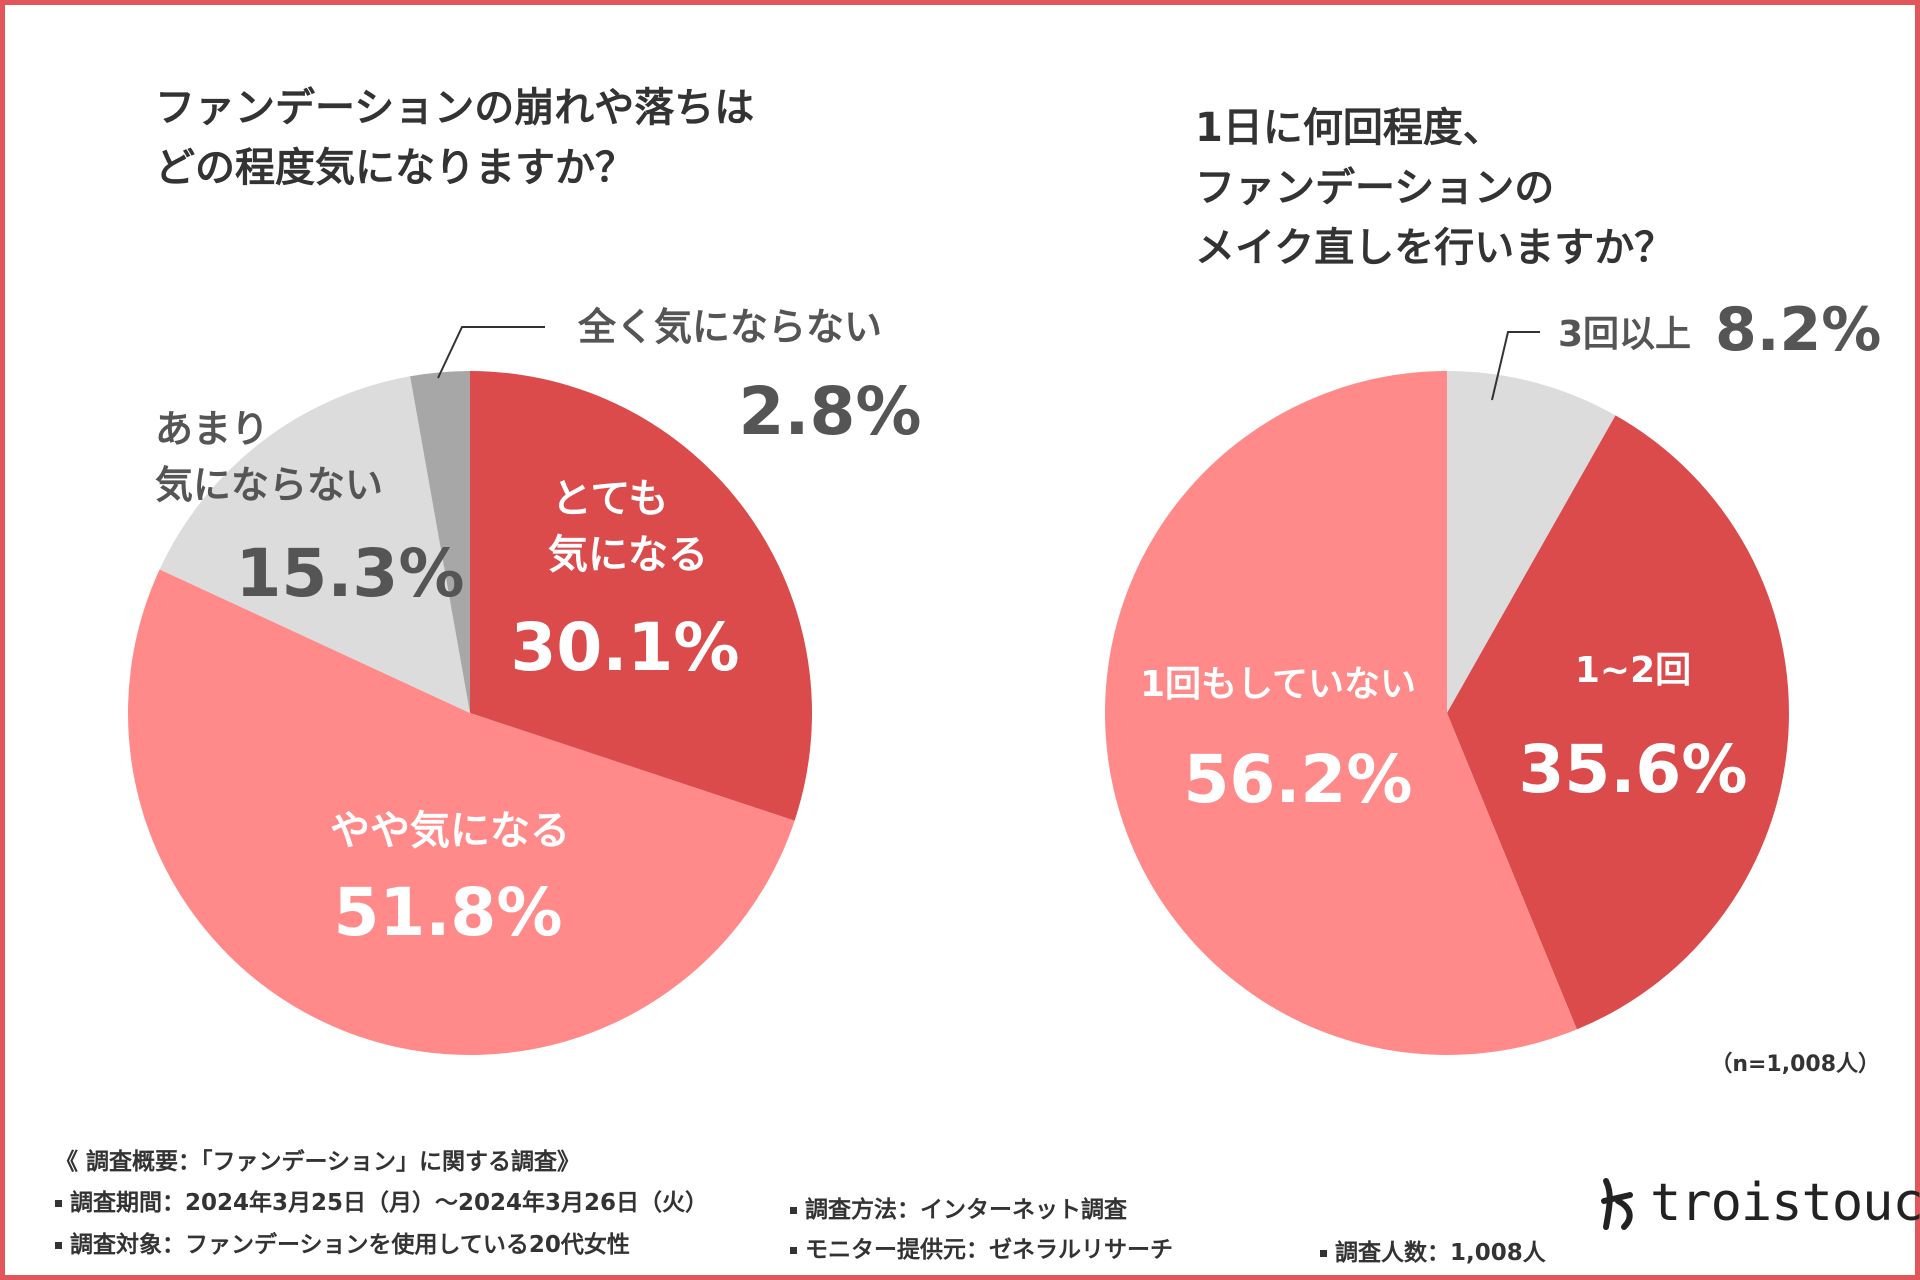 The height and width of the screenshot is (1280, 1920). Describe the element at coordinates (1433, 1250) in the screenshot. I see `survey-respondents: 調査人数：1,008人` at that location.